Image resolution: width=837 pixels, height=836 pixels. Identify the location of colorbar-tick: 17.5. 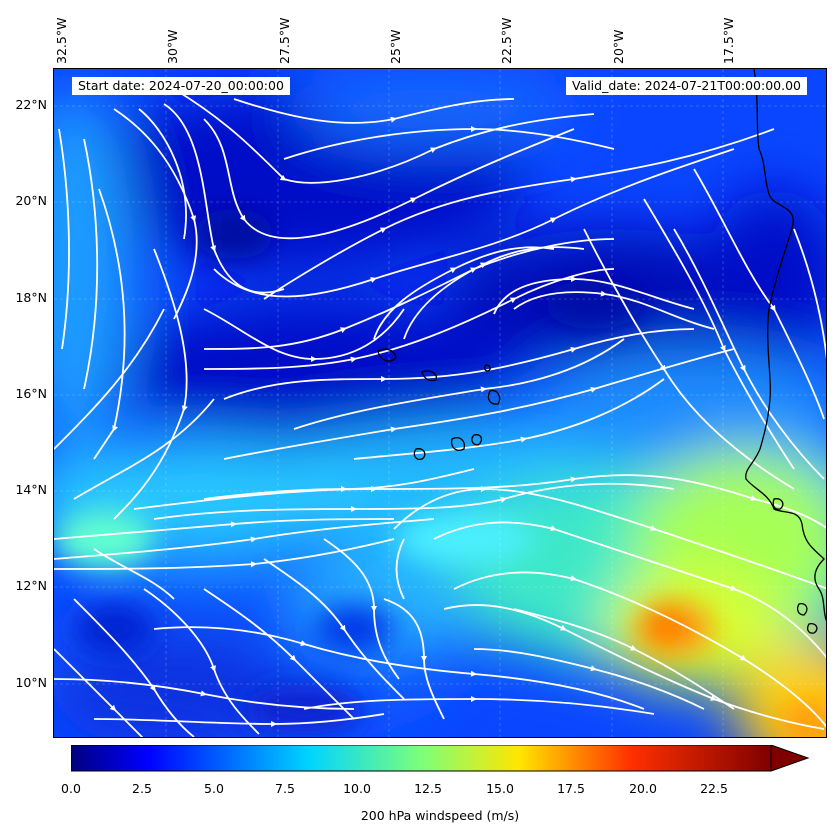
(571, 788).